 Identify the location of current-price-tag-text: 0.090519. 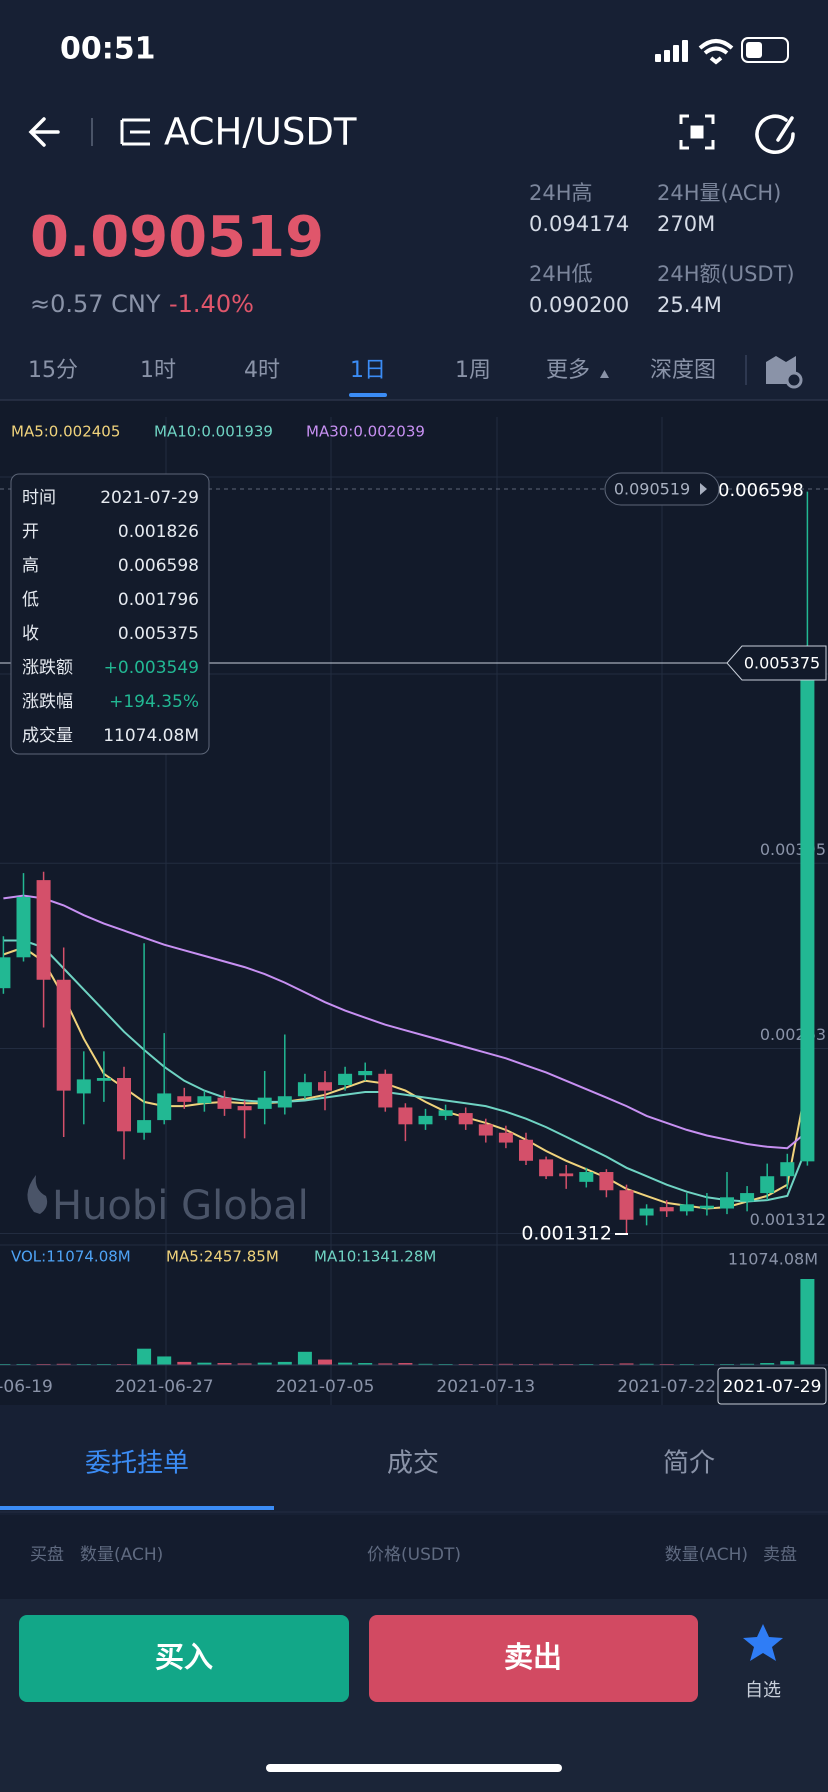
(652, 489).